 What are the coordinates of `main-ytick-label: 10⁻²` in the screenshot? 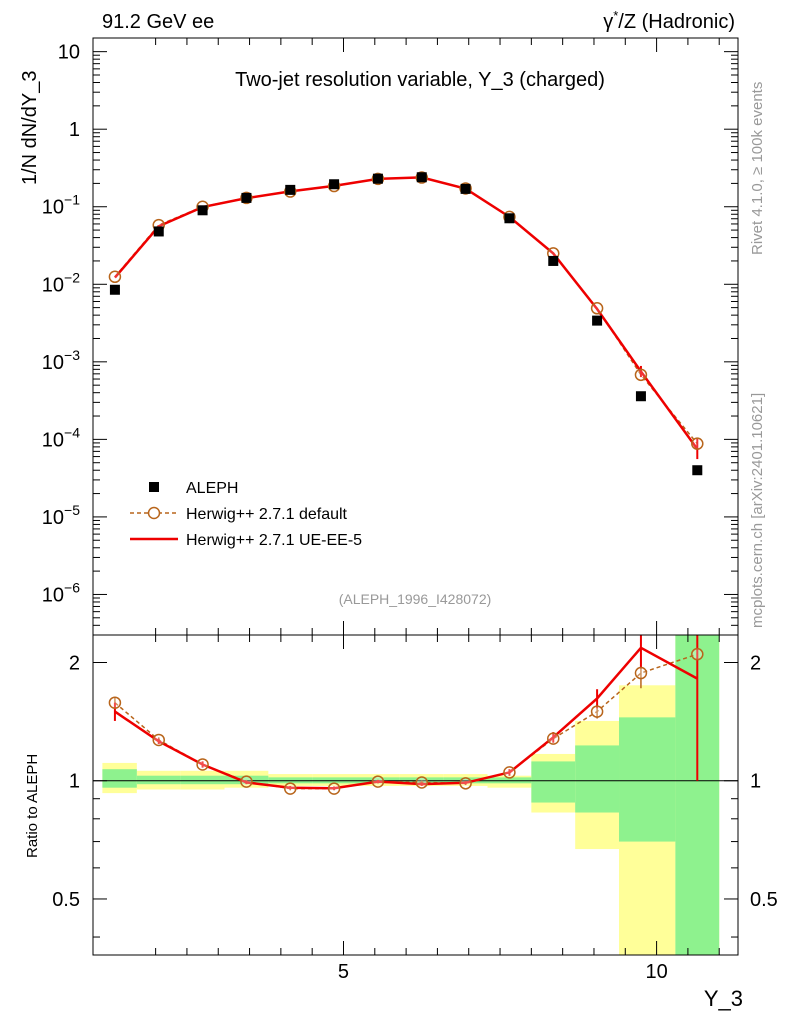 It's located at (61, 282).